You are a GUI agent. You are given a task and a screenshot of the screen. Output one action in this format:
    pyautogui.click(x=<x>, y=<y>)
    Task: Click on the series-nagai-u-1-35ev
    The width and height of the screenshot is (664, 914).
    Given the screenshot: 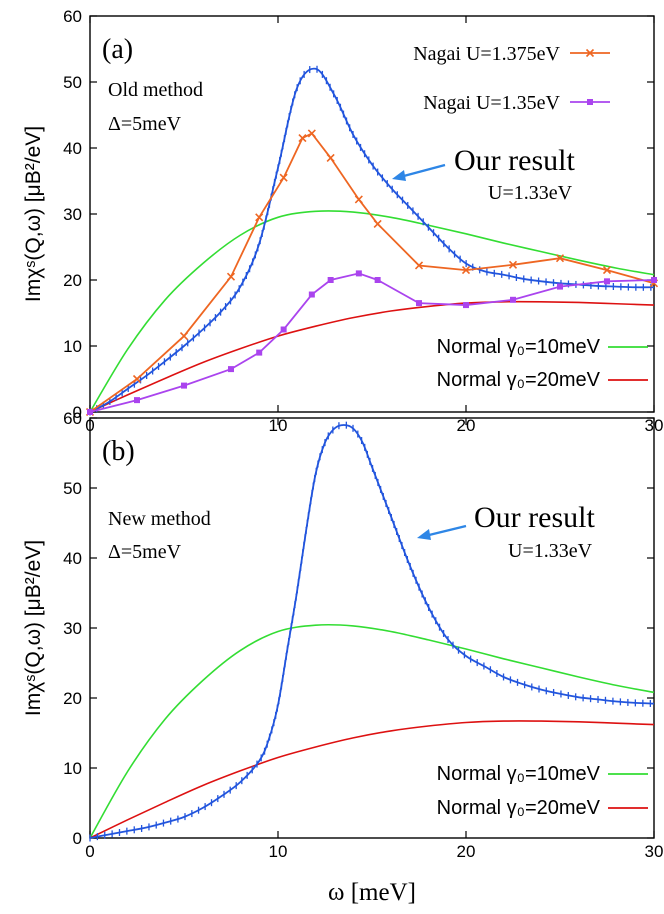 What is the action you would take?
    pyautogui.click(x=372, y=342)
    